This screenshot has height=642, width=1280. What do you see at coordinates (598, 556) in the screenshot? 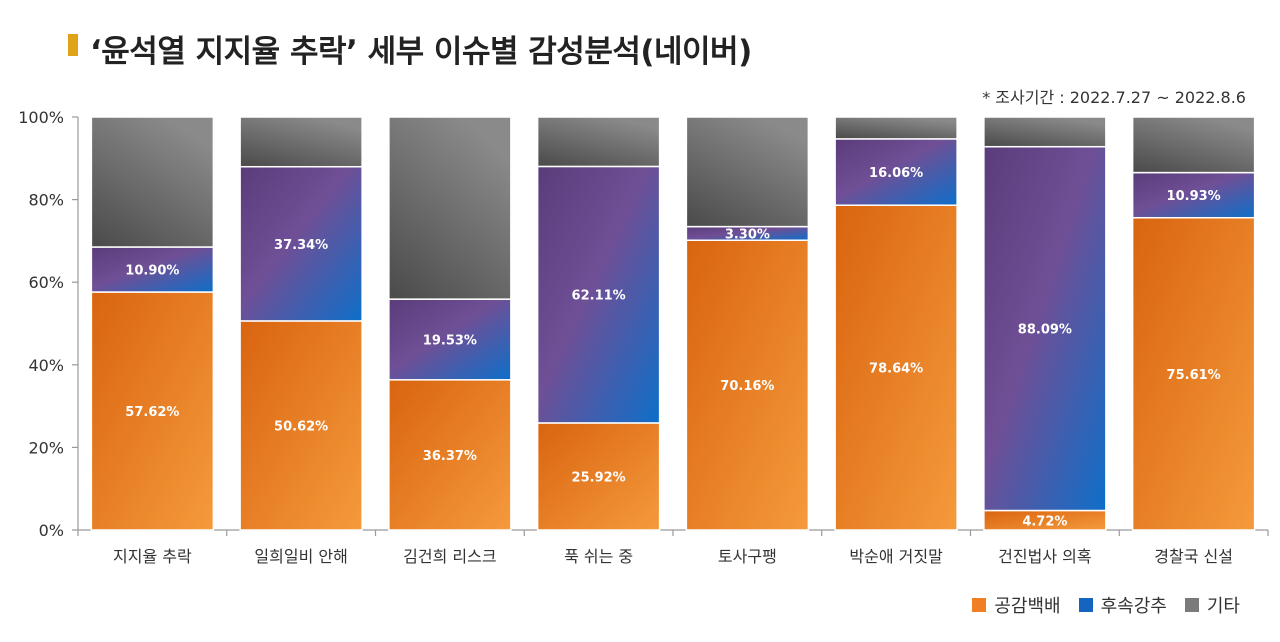
I see `x-tick-label: 푹 쉬는 중` at bounding box center [598, 556].